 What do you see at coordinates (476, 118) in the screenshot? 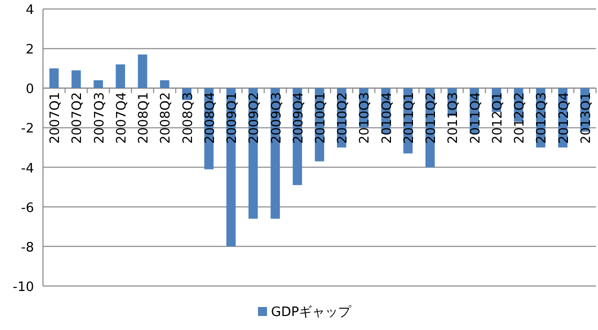
I see `x-tick-label: 2011Q4` at bounding box center [476, 118].